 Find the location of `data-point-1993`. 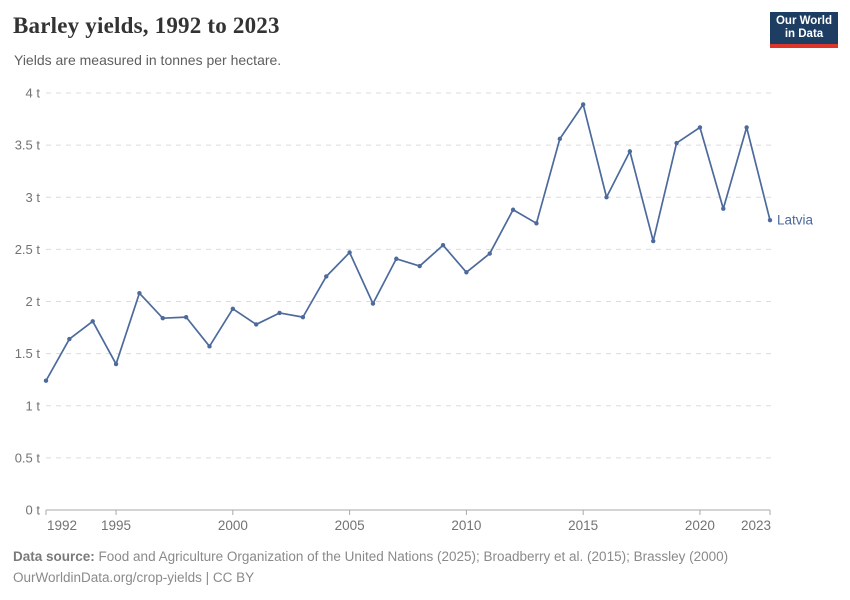

data-point-1993 is located at coordinates (69, 339).